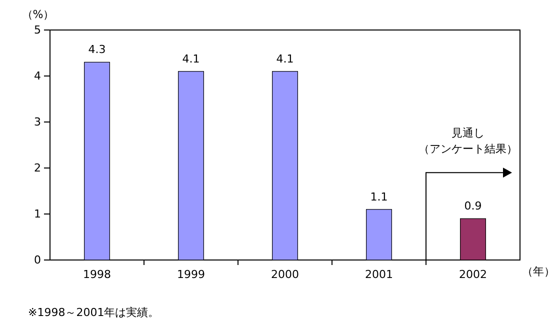  Describe the element at coordinates (37, 260) in the screenshot. I see `y-tick-label: 0` at that location.